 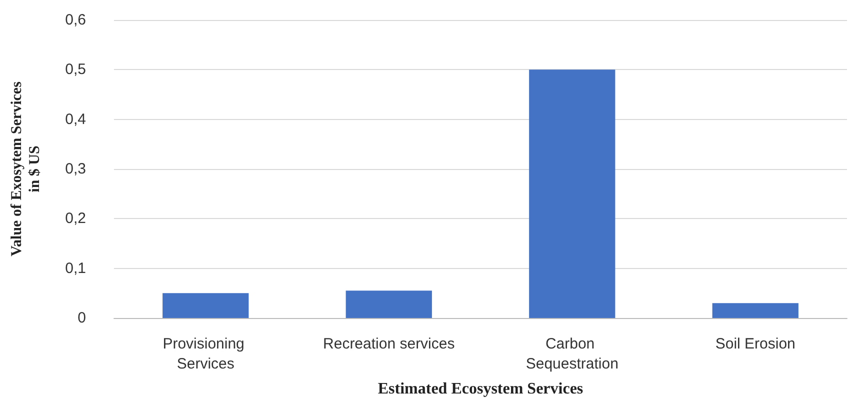 I want to click on y-tick-label: 0,3, so click(x=75, y=169).